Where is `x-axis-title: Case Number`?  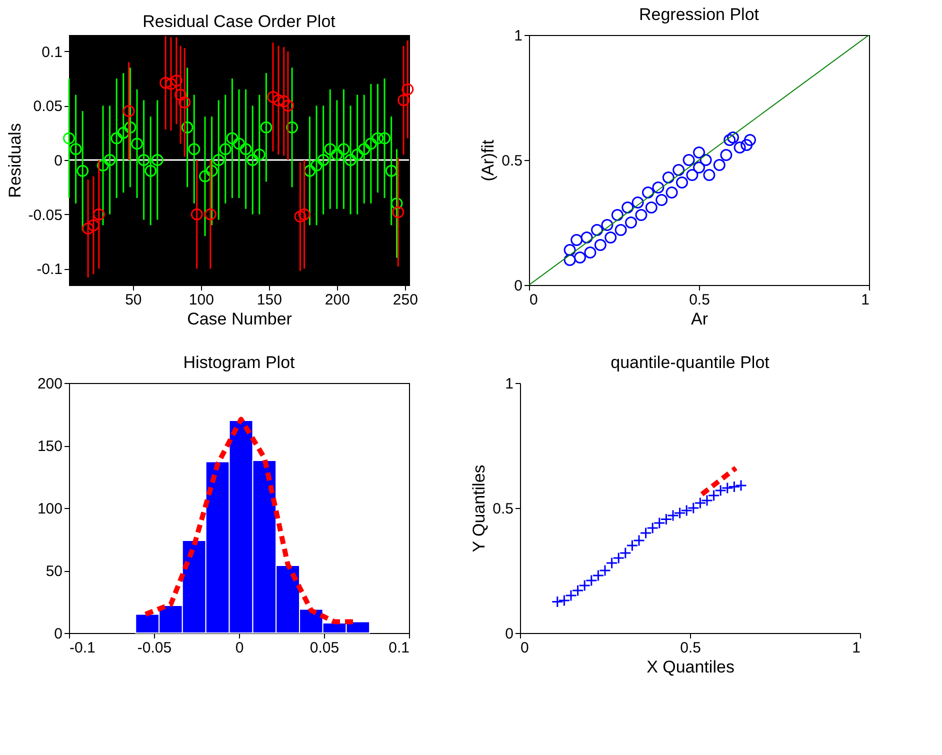
x-axis-title: Case Number is located at coordinates (239, 319).